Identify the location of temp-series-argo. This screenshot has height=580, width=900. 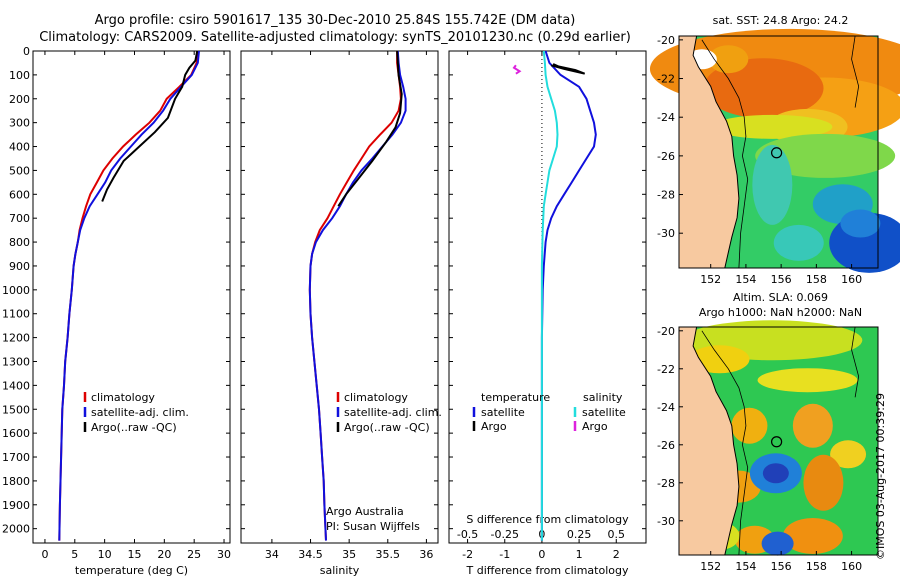
(150, 126).